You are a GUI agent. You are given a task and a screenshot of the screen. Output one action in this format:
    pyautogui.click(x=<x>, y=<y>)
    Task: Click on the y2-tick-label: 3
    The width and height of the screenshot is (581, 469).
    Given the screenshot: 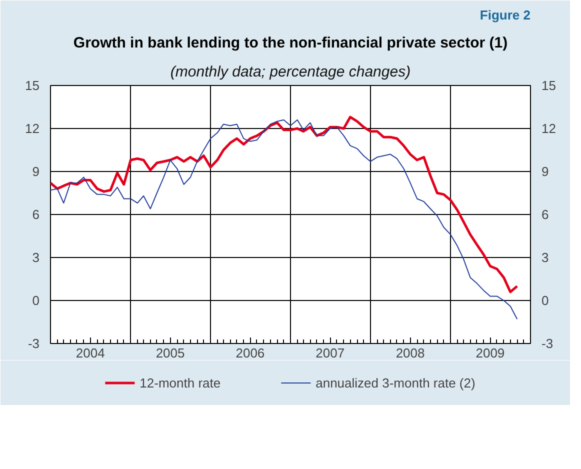 What is the action you would take?
    pyautogui.click(x=545, y=257)
    